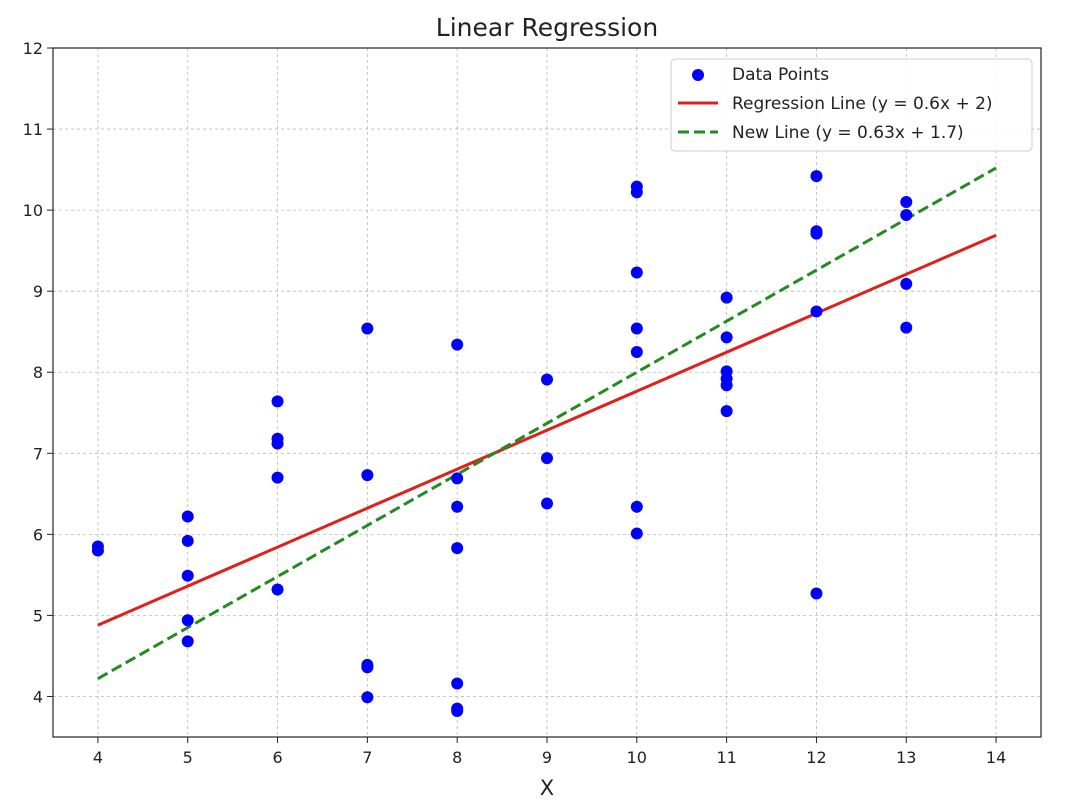 The height and width of the screenshot is (808, 1080). Describe the element at coordinates (38, 696) in the screenshot. I see `y-tick-label: 4` at that location.